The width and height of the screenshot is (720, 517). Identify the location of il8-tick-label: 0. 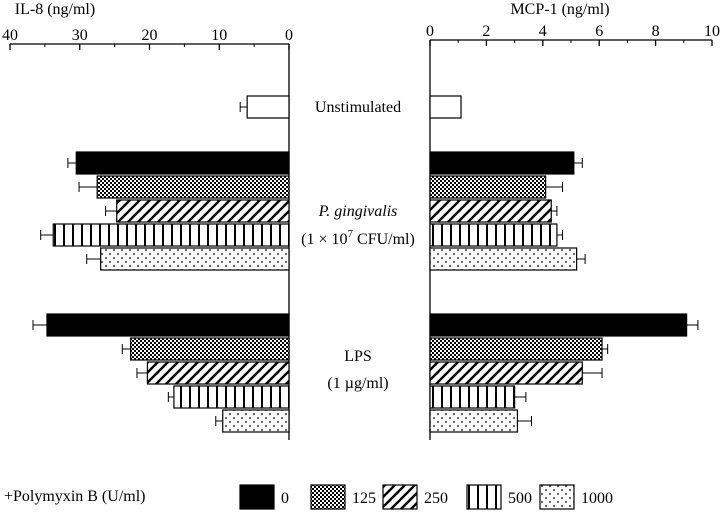
(289, 35).